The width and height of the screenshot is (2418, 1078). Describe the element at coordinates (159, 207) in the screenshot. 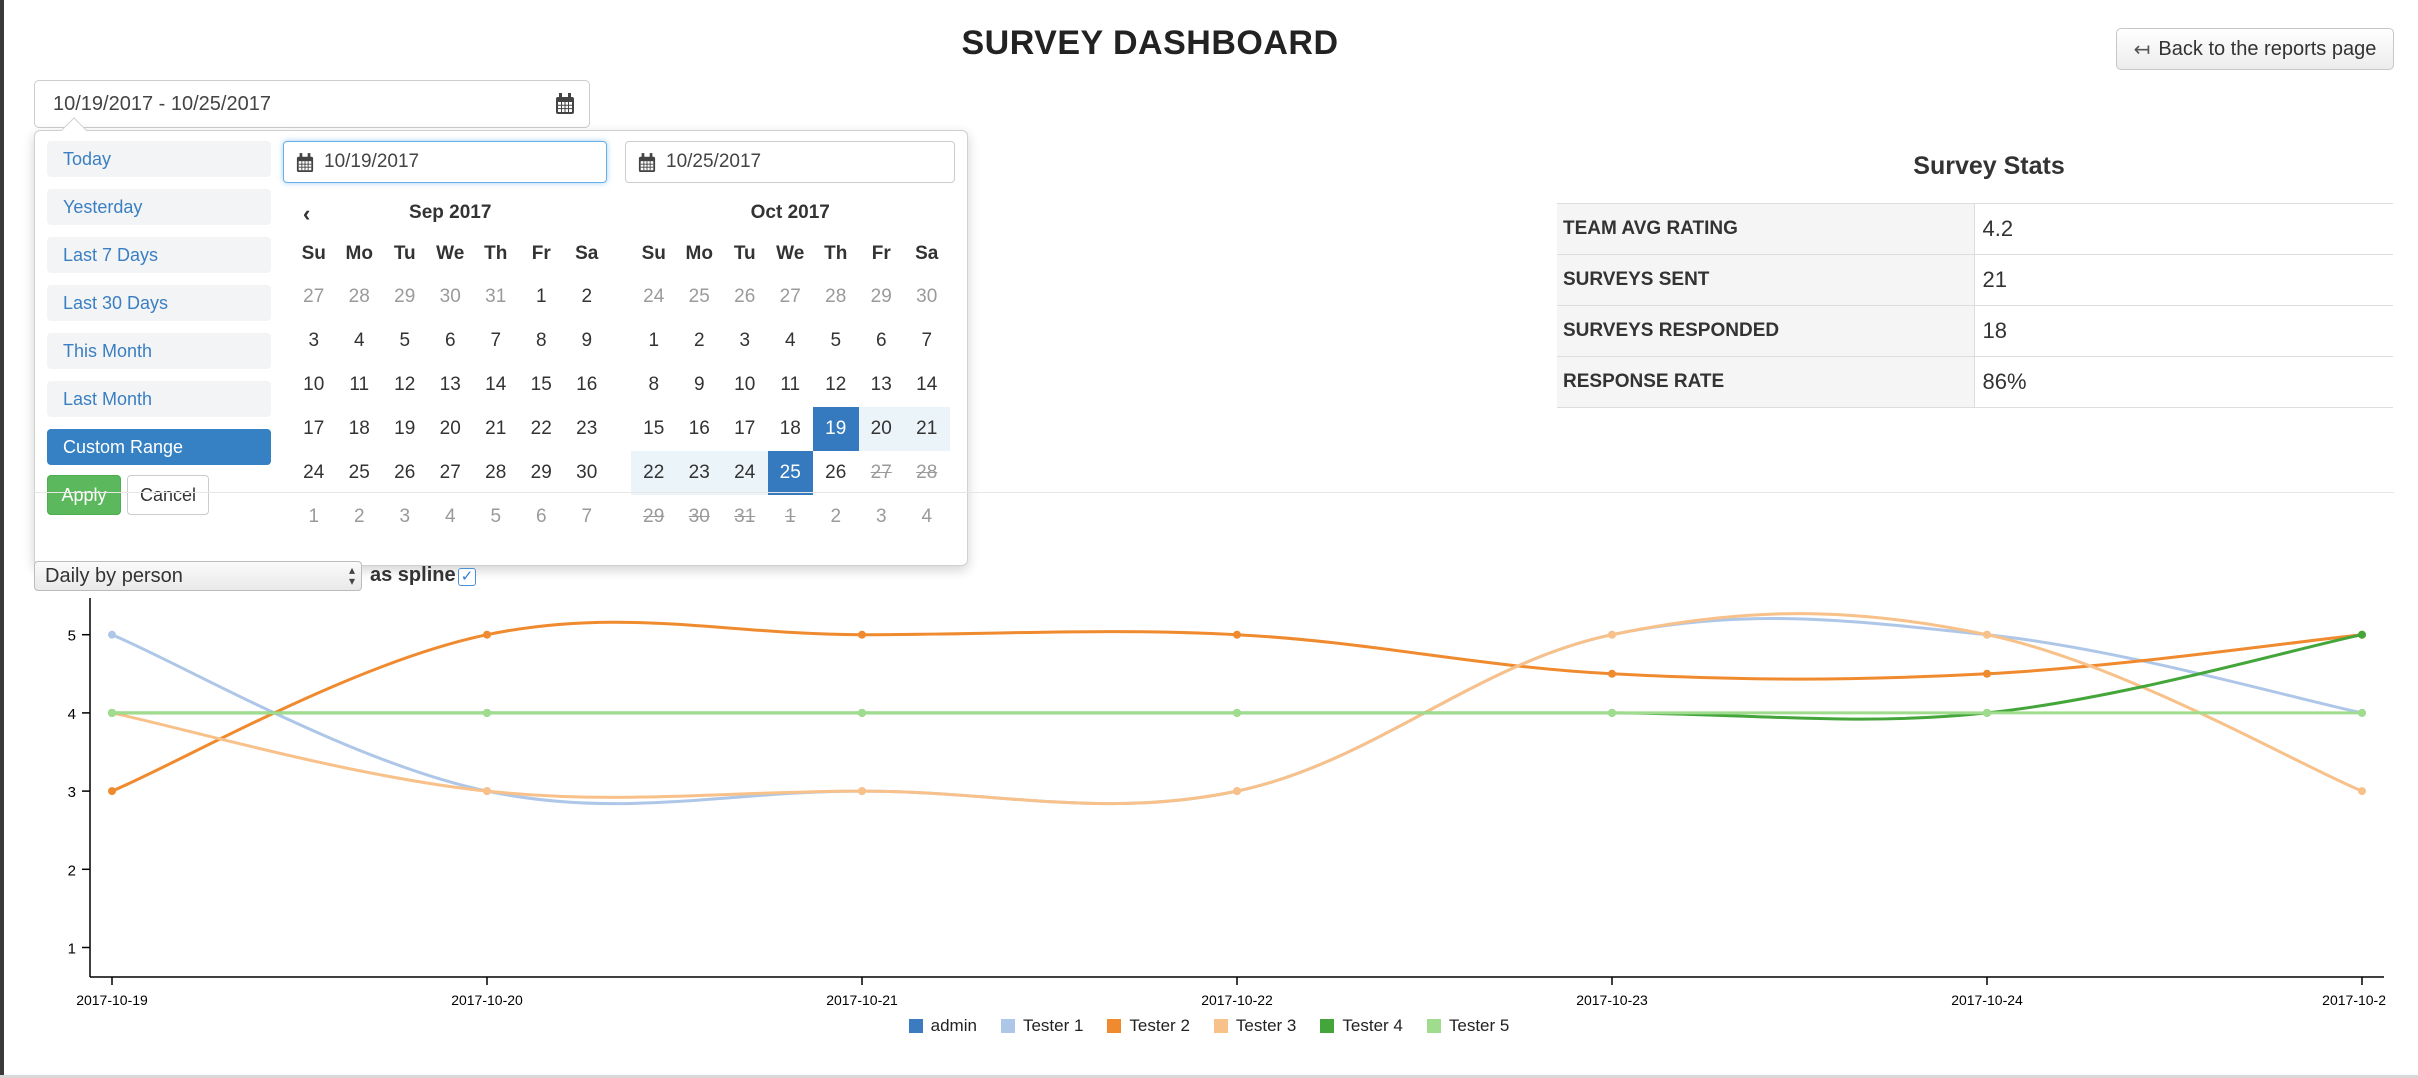

I see `range-option: Yesterday` at that location.